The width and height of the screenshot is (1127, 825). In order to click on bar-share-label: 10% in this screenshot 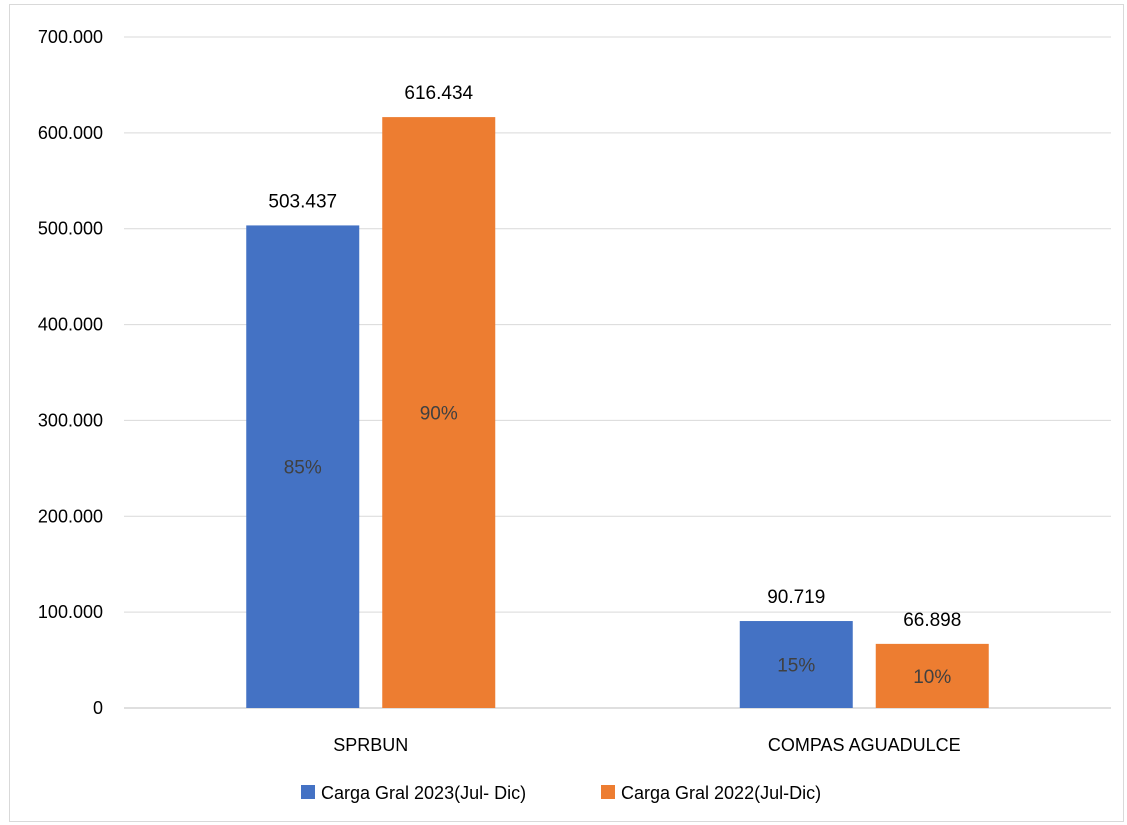, I will do `click(932, 677)`.